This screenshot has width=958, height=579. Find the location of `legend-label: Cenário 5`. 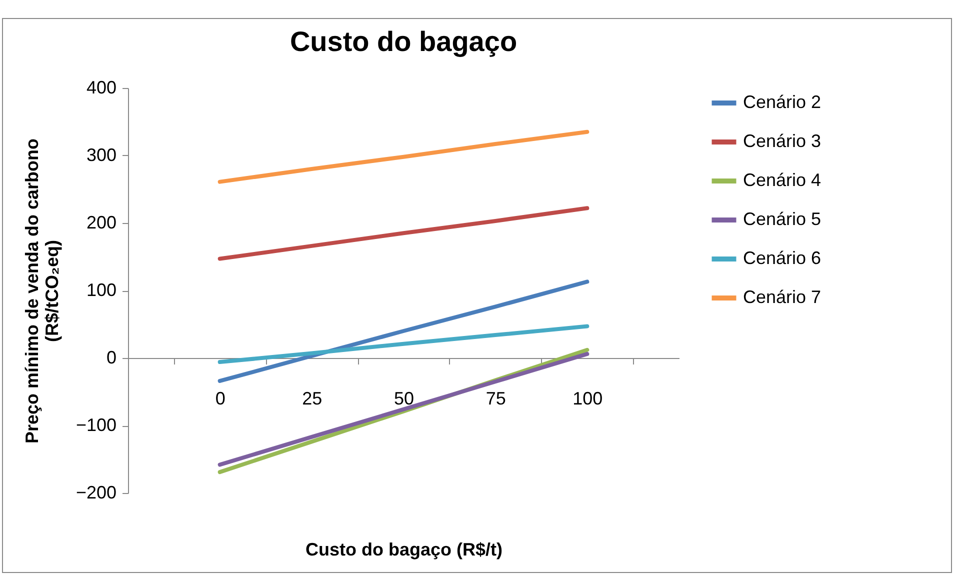

legend-label: Cenário 5 is located at coordinates (782, 219).